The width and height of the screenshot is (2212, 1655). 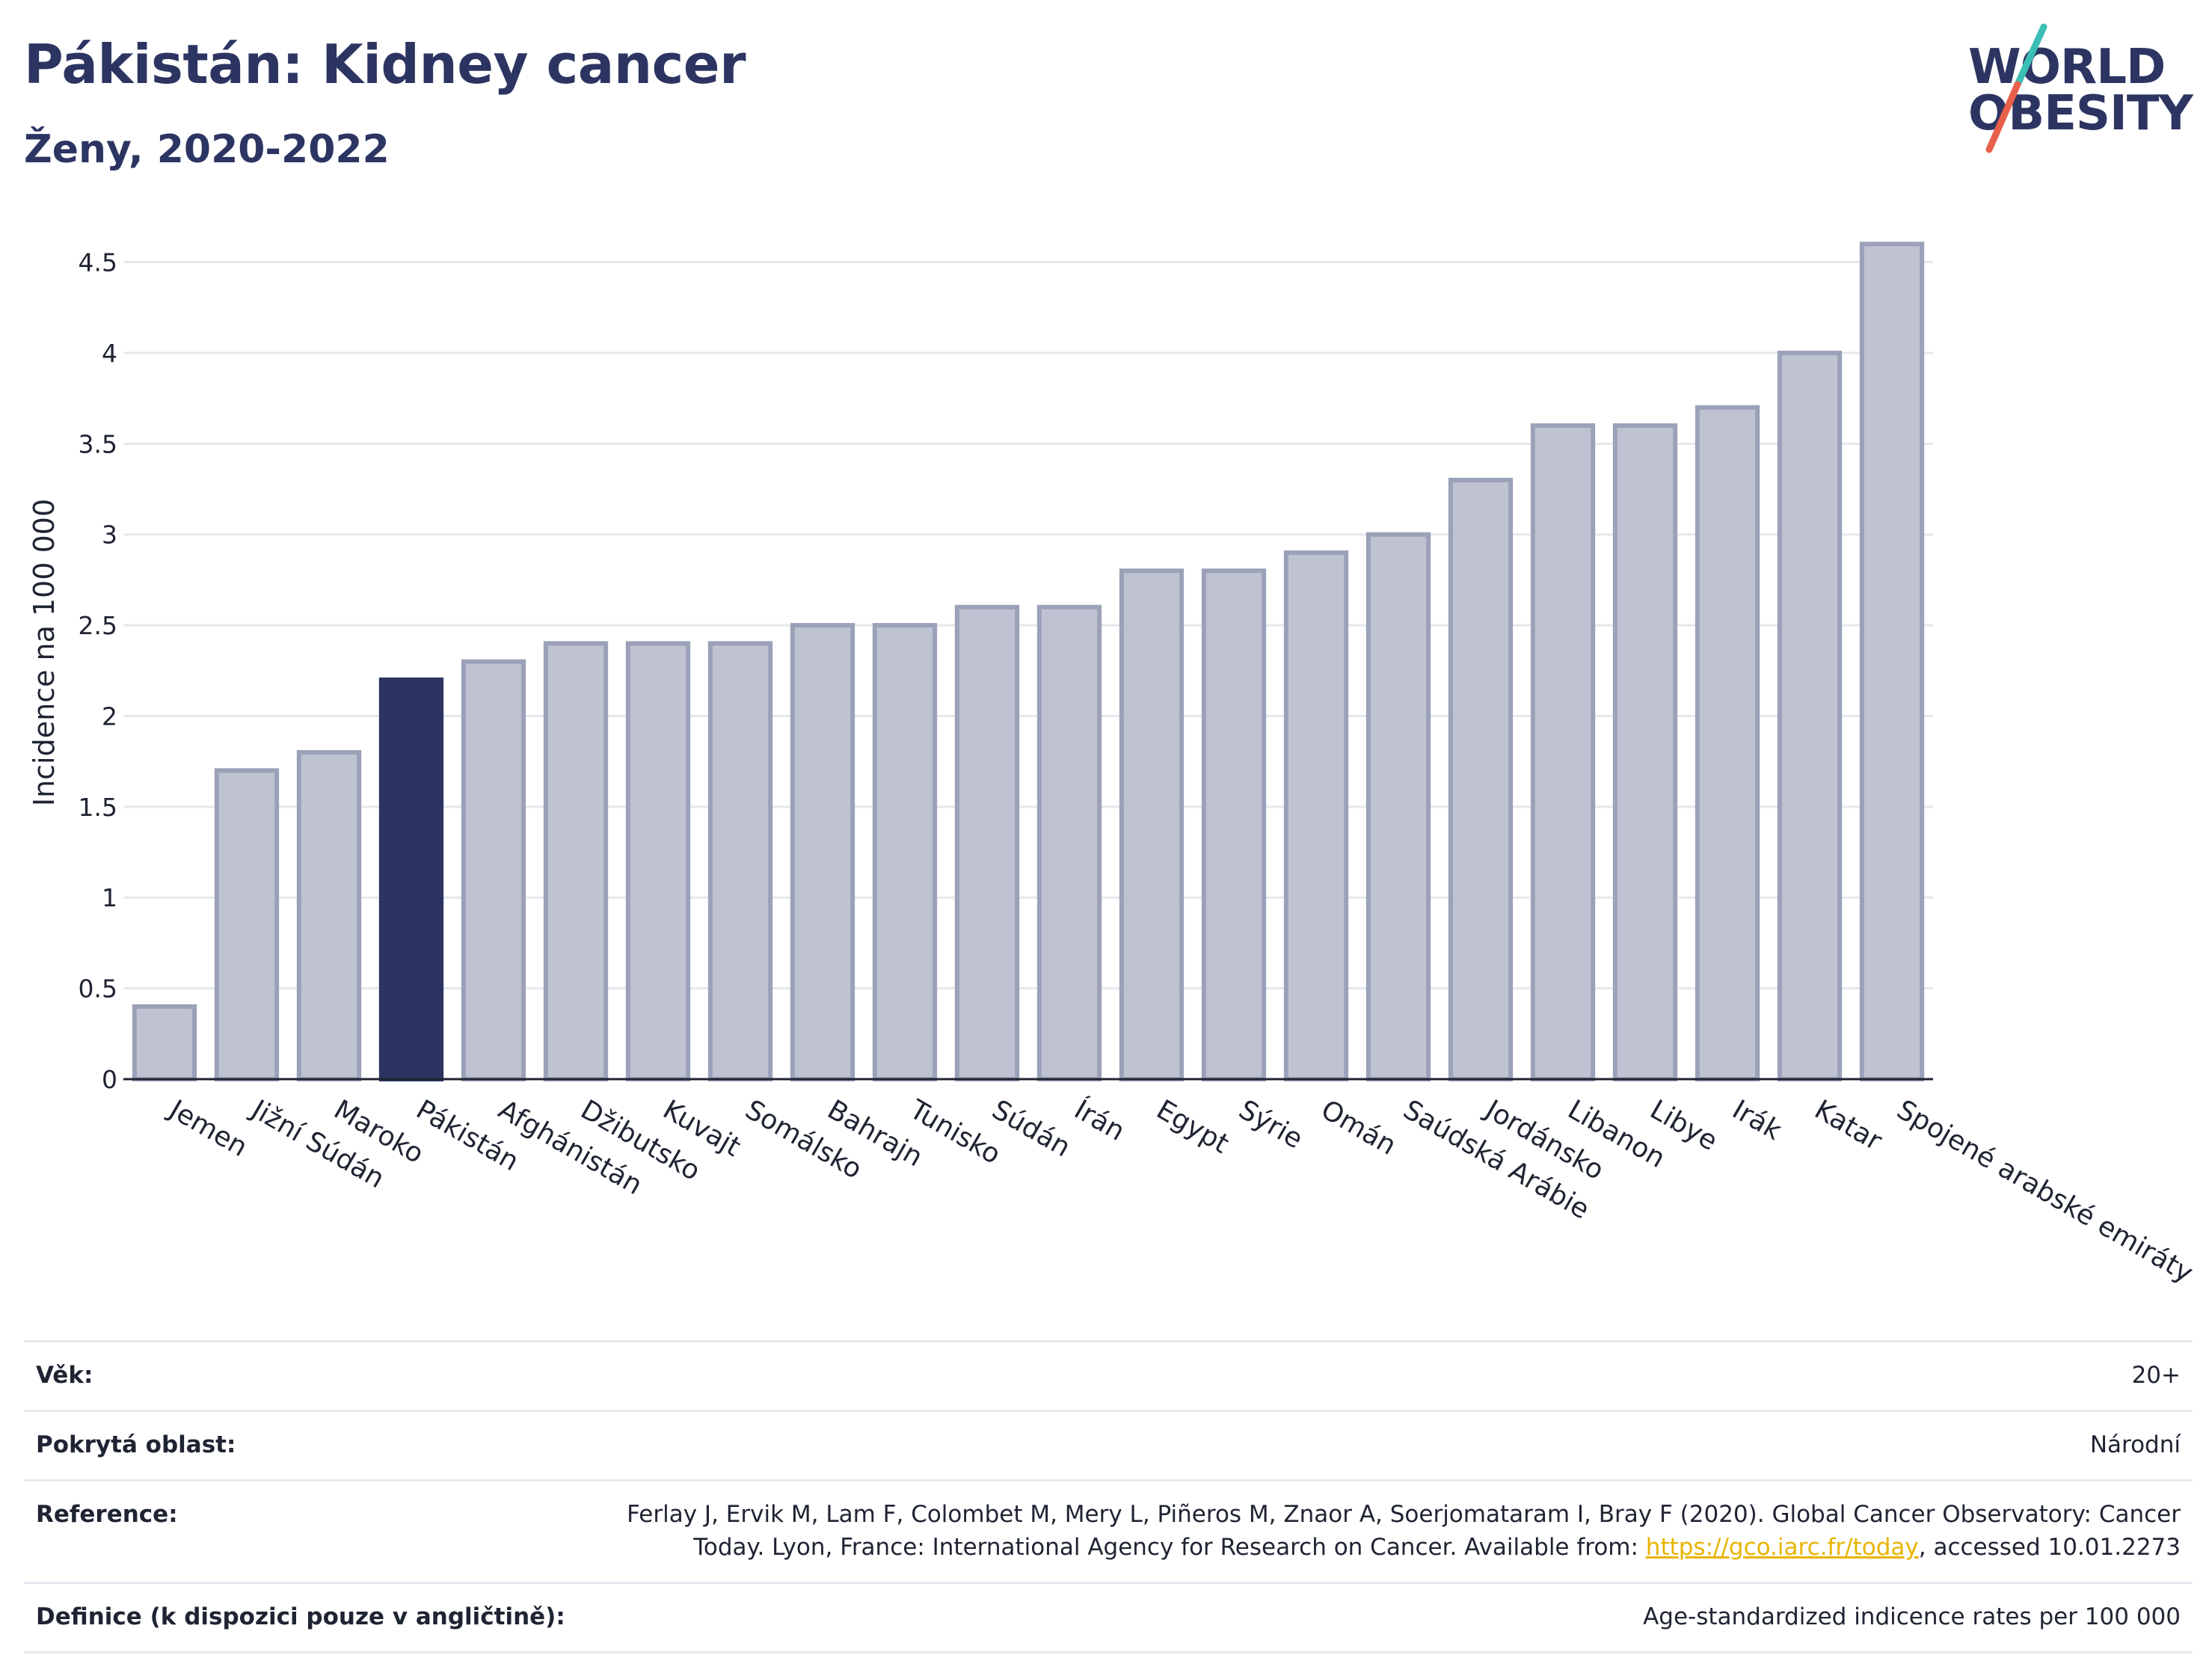 What do you see at coordinates (109, 716) in the screenshot?
I see `y-tick-label: 2` at bounding box center [109, 716].